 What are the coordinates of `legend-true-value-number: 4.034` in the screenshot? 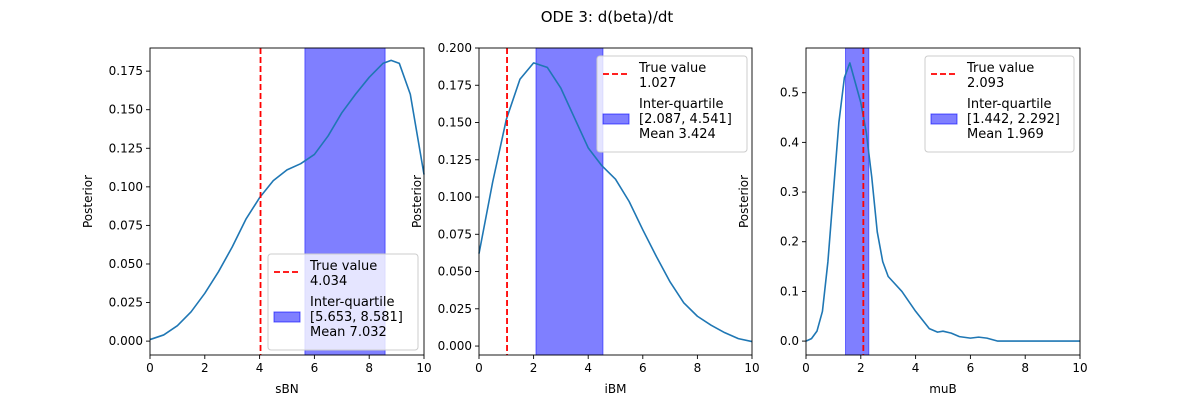 It's located at (328, 281).